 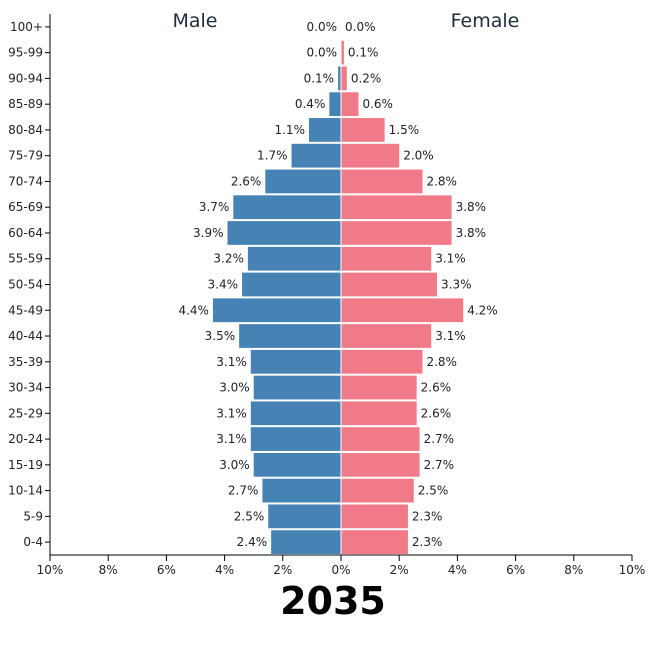 What do you see at coordinates (25, 285) in the screenshot?
I see `y-tick-label: 50-54` at bounding box center [25, 285].